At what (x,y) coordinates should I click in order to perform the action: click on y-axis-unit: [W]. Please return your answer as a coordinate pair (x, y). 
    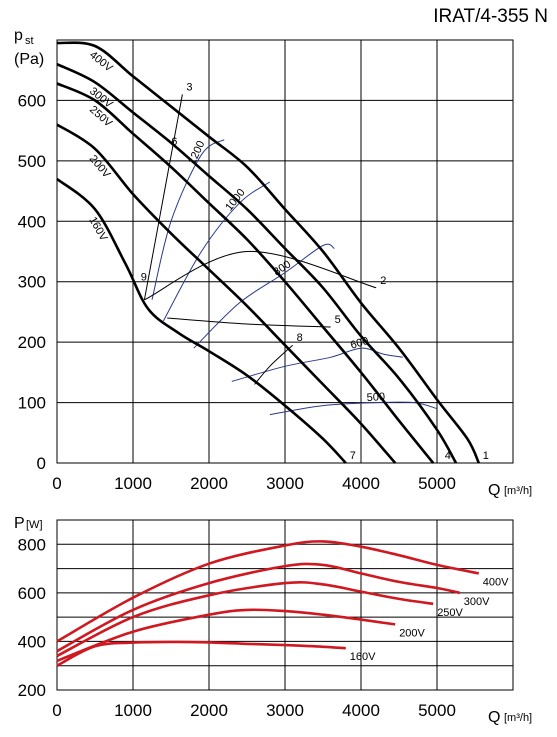
    Looking at the image, I should click on (34, 525).